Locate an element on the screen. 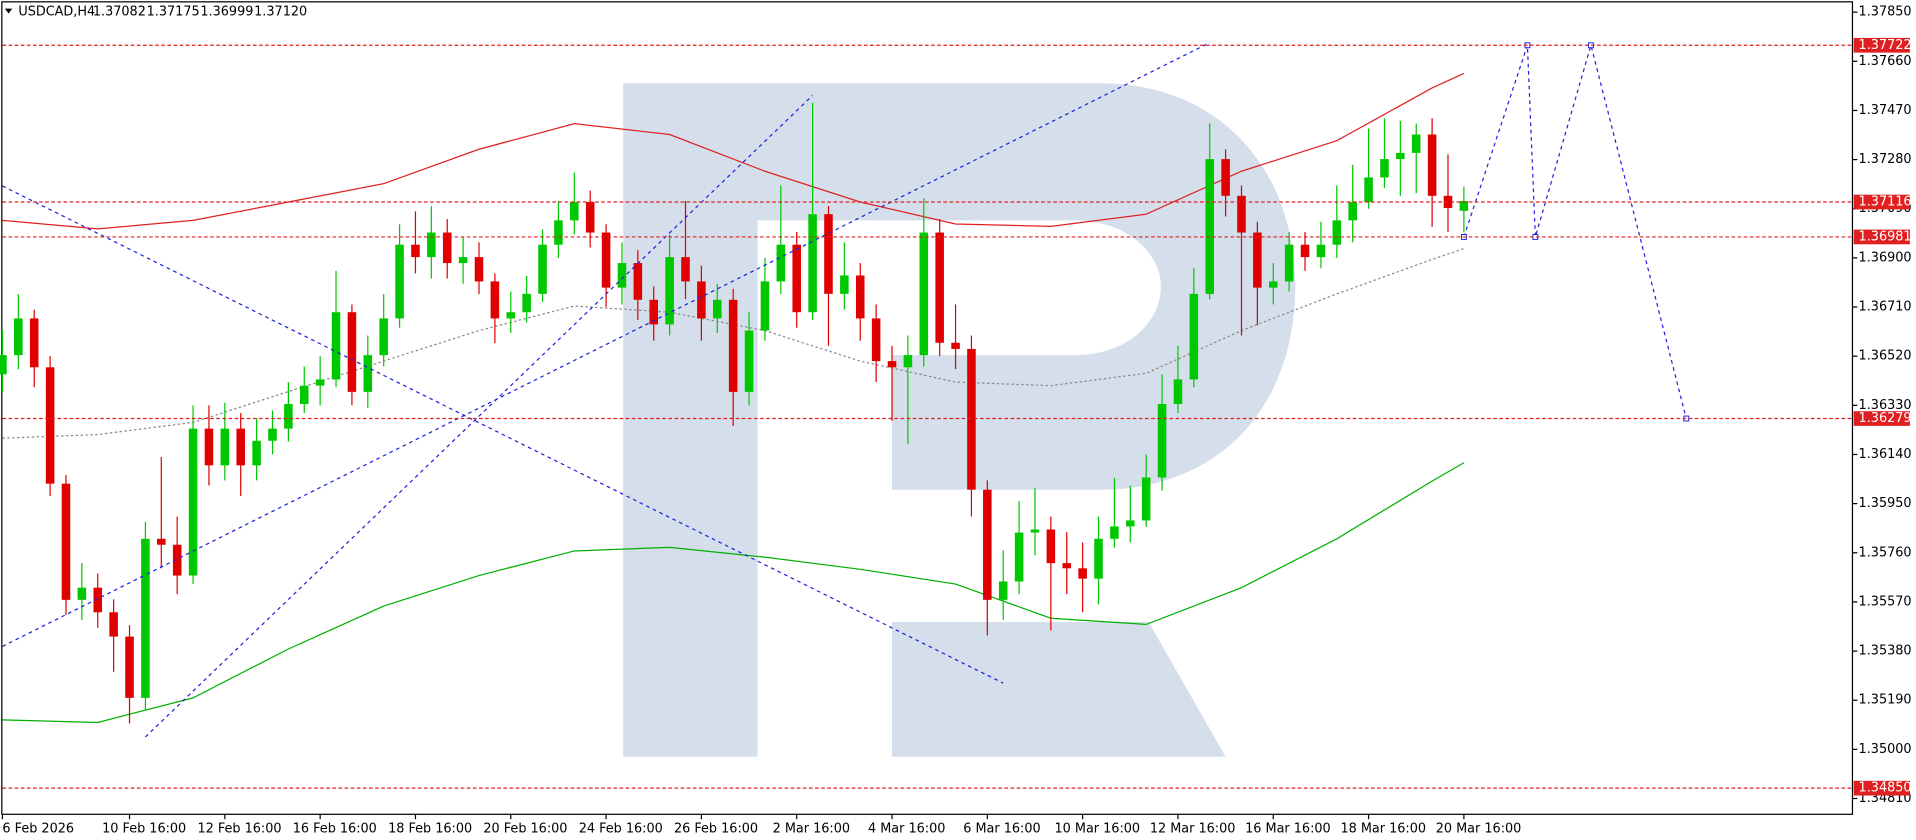 The width and height of the screenshot is (1916, 840). header-value: 1.36999 is located at coordinates (226, 12).